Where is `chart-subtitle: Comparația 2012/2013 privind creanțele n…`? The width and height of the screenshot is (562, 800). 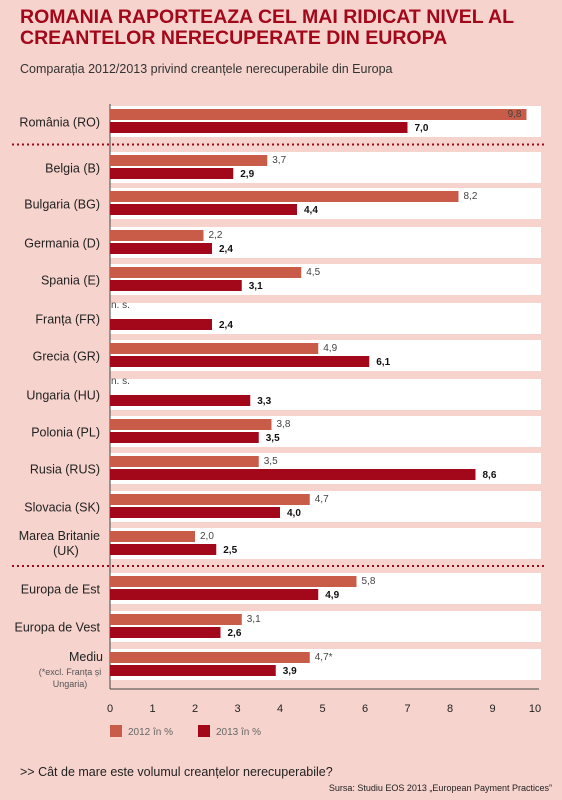 chart-subtitle: Comparația 2012/2013 privind creanțele n… is located at coordinates (206, 69).